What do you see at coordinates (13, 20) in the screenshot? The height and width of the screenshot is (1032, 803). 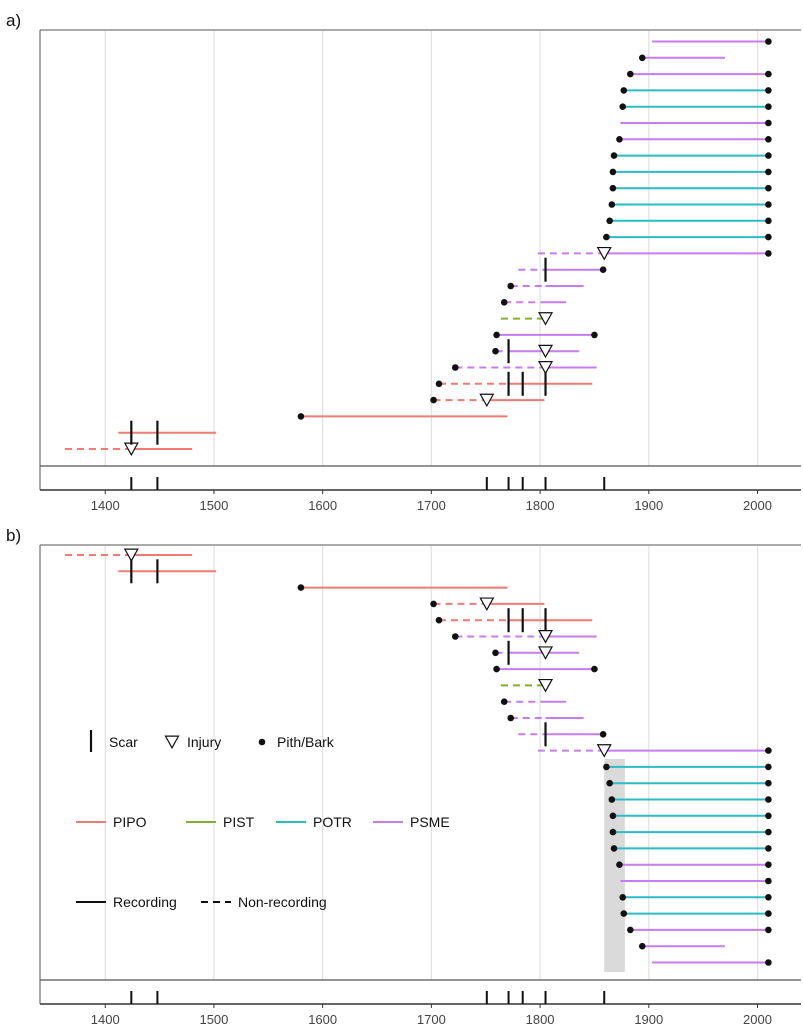 I see `panel-label: a)` at bounding box center [13, 20].